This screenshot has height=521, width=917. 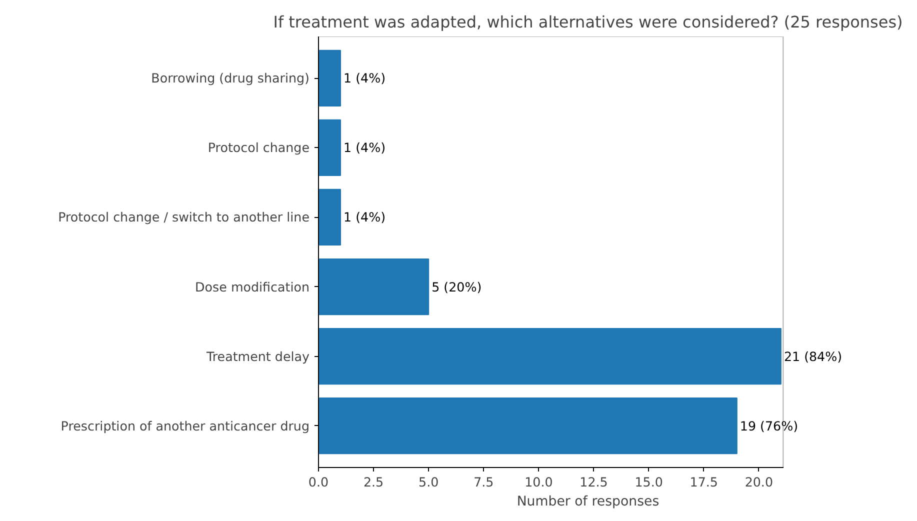 What do you see at coordinates (184, 217) in the screenshot?
I see `y-tick-label: Protocol change / switch to another line` at bounding box center [184, 217].